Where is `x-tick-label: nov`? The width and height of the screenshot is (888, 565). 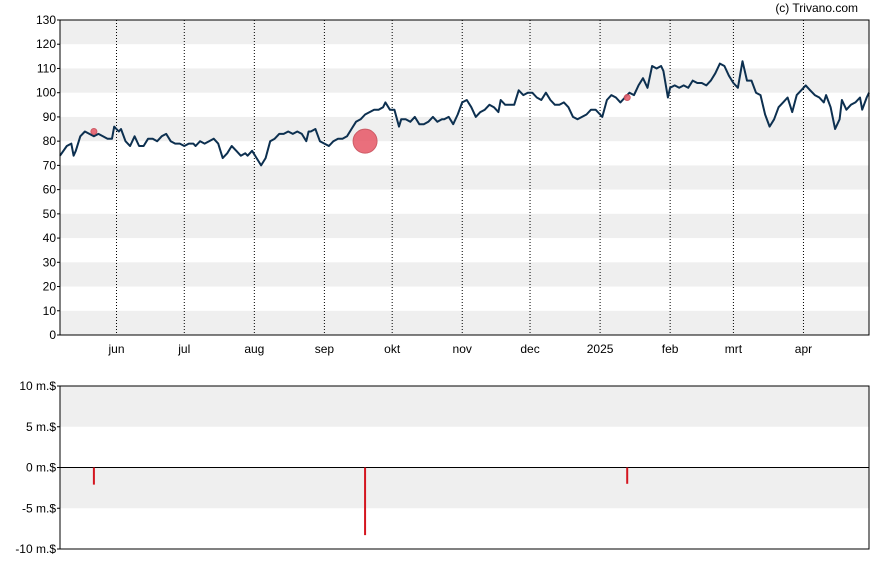 x-tick-label: nov is located at coordinates (462, 349).